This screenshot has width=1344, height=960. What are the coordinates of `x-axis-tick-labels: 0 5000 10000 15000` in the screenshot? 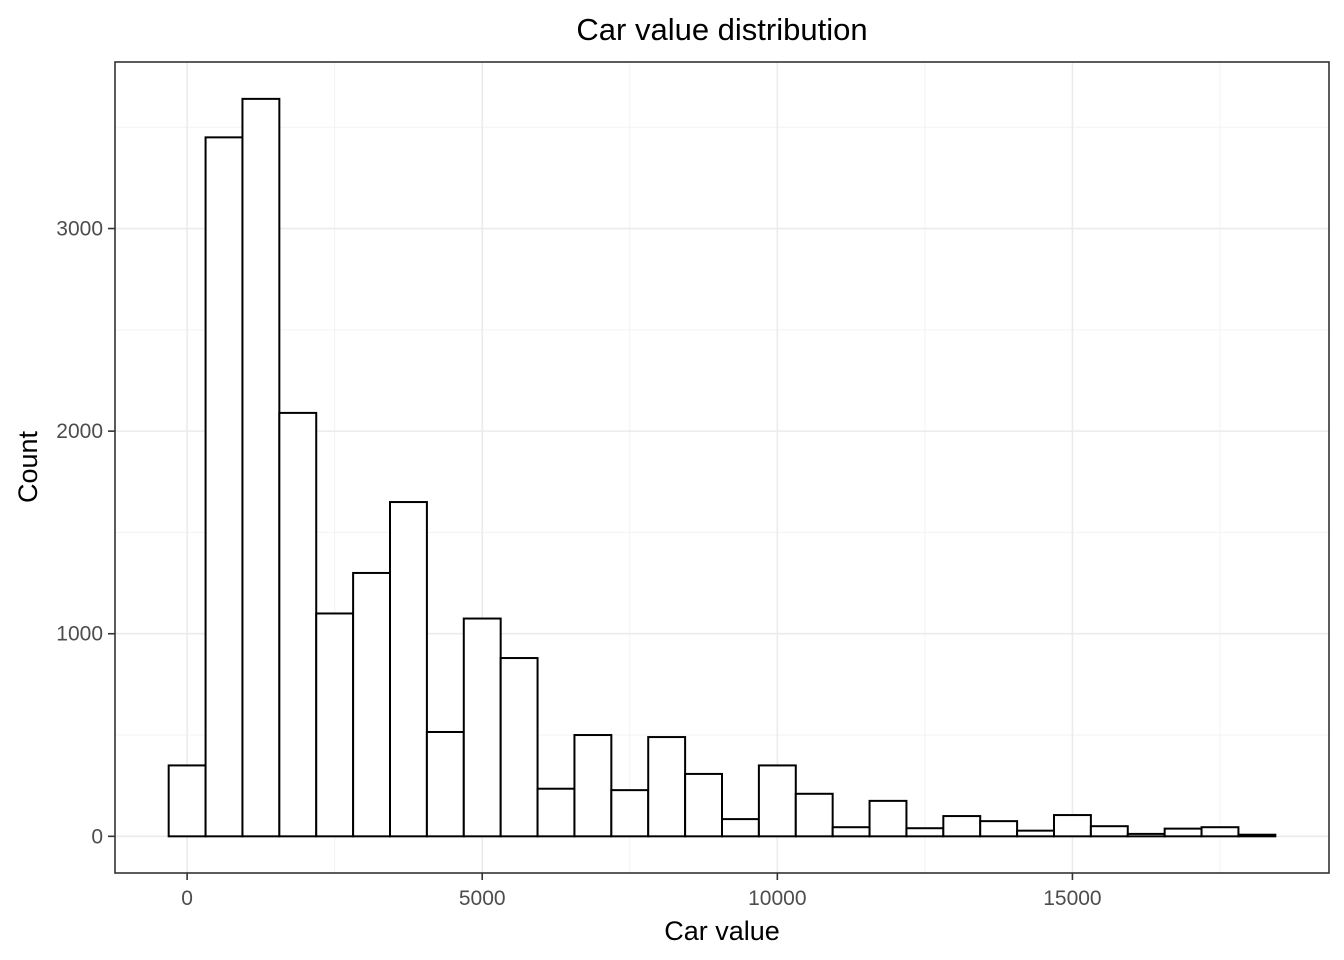 It's located at (641, 898).